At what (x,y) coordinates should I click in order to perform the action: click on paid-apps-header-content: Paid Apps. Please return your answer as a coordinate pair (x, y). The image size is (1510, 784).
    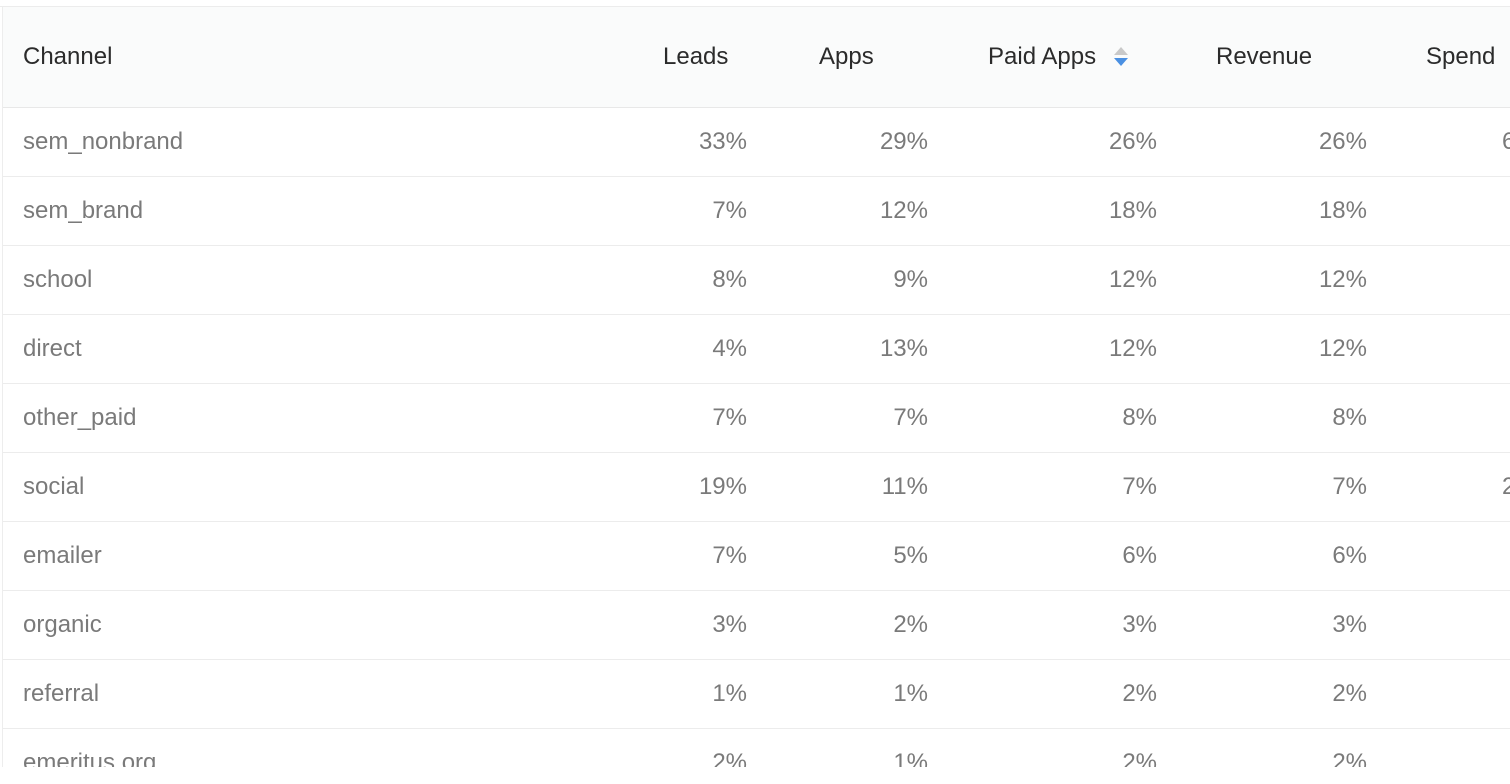
    Looking at the image, I should click on (1058, 56).